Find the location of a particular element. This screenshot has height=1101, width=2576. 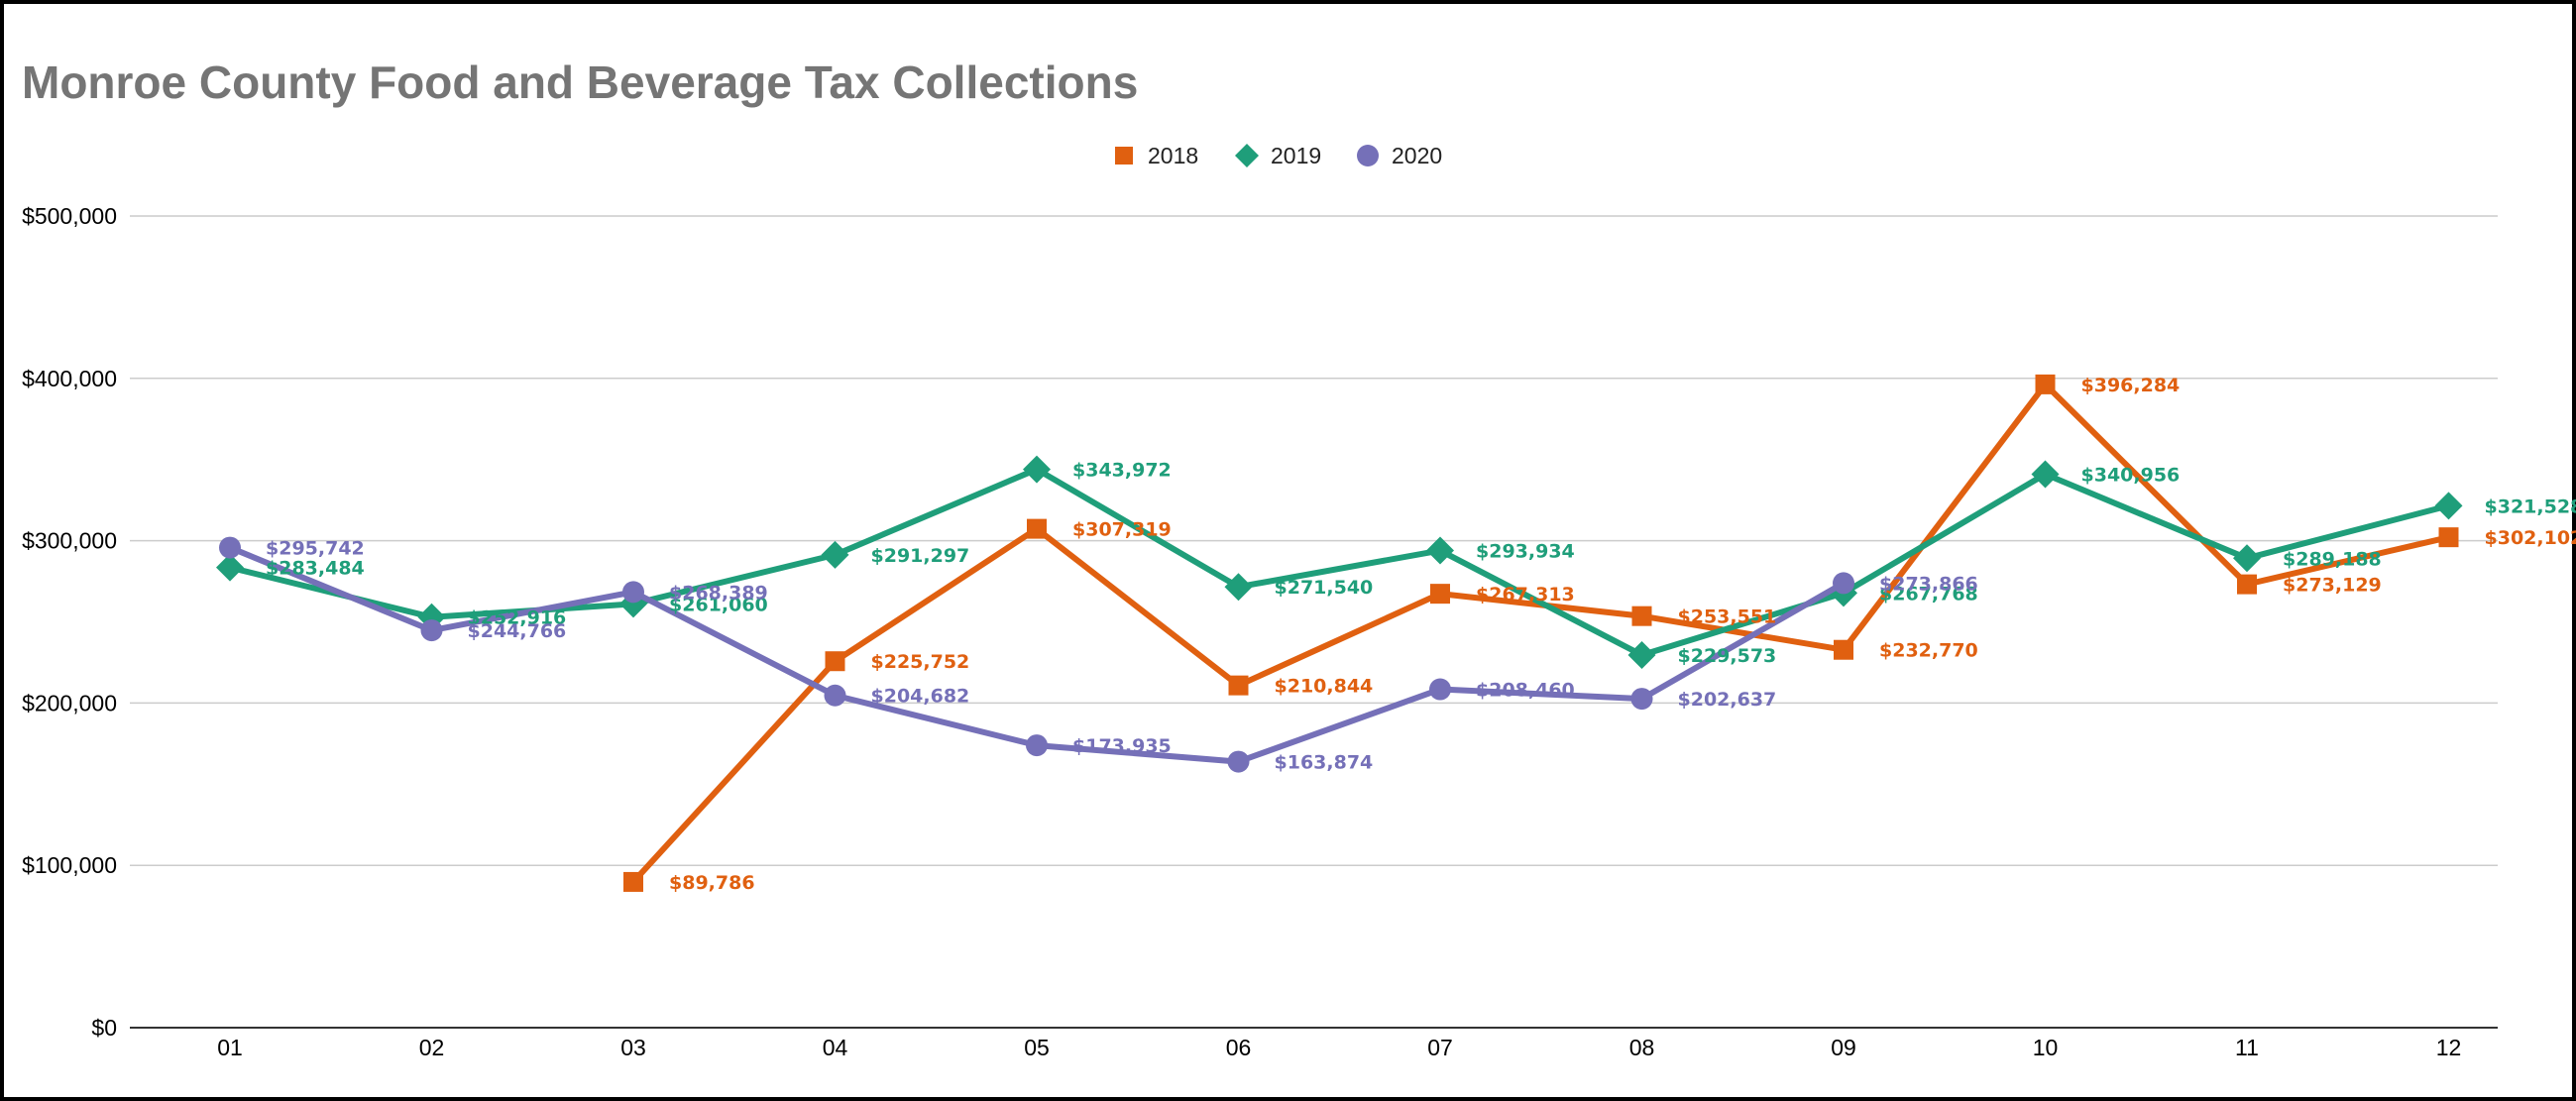

y-tick-label: $400,000 is located at coordinates (69, 378).